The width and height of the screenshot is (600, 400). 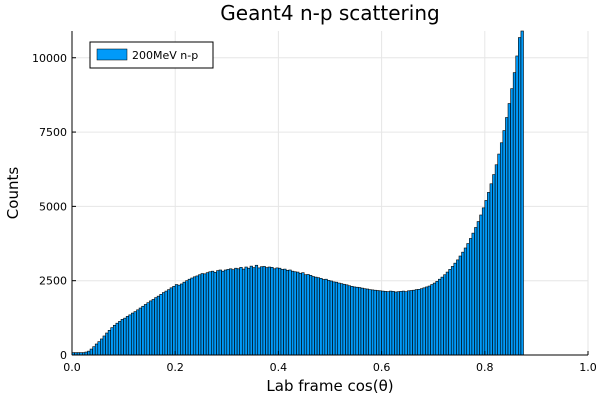 What do you see at coordinates (63, 355) in the screenshot?
I see `y-tick-label: 0` at bounding box center [63, 355].